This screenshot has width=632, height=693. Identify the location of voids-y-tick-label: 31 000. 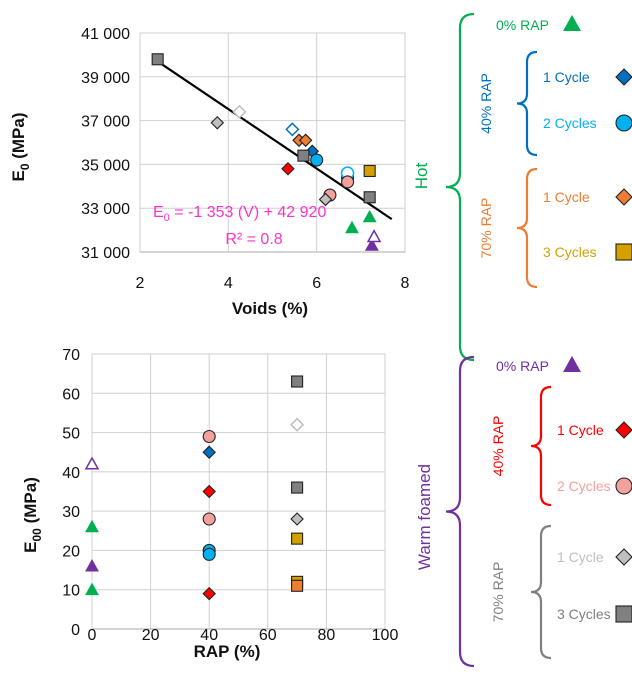
(105, 253).